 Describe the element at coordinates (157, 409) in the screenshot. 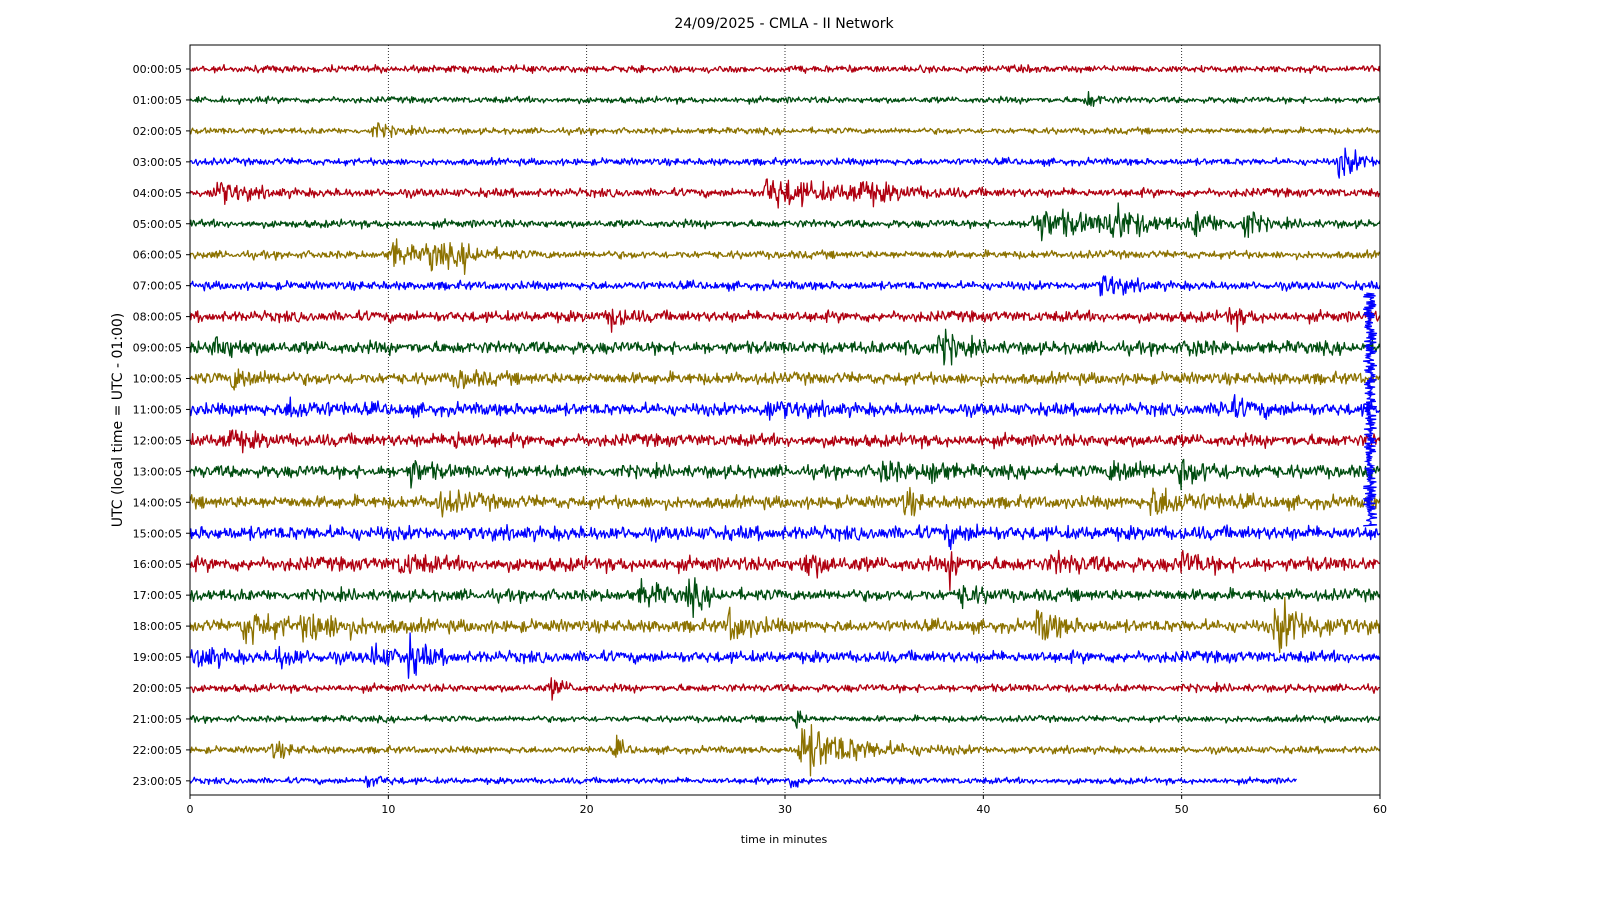

I see `y-tick-label: 11:00:05` at that location.